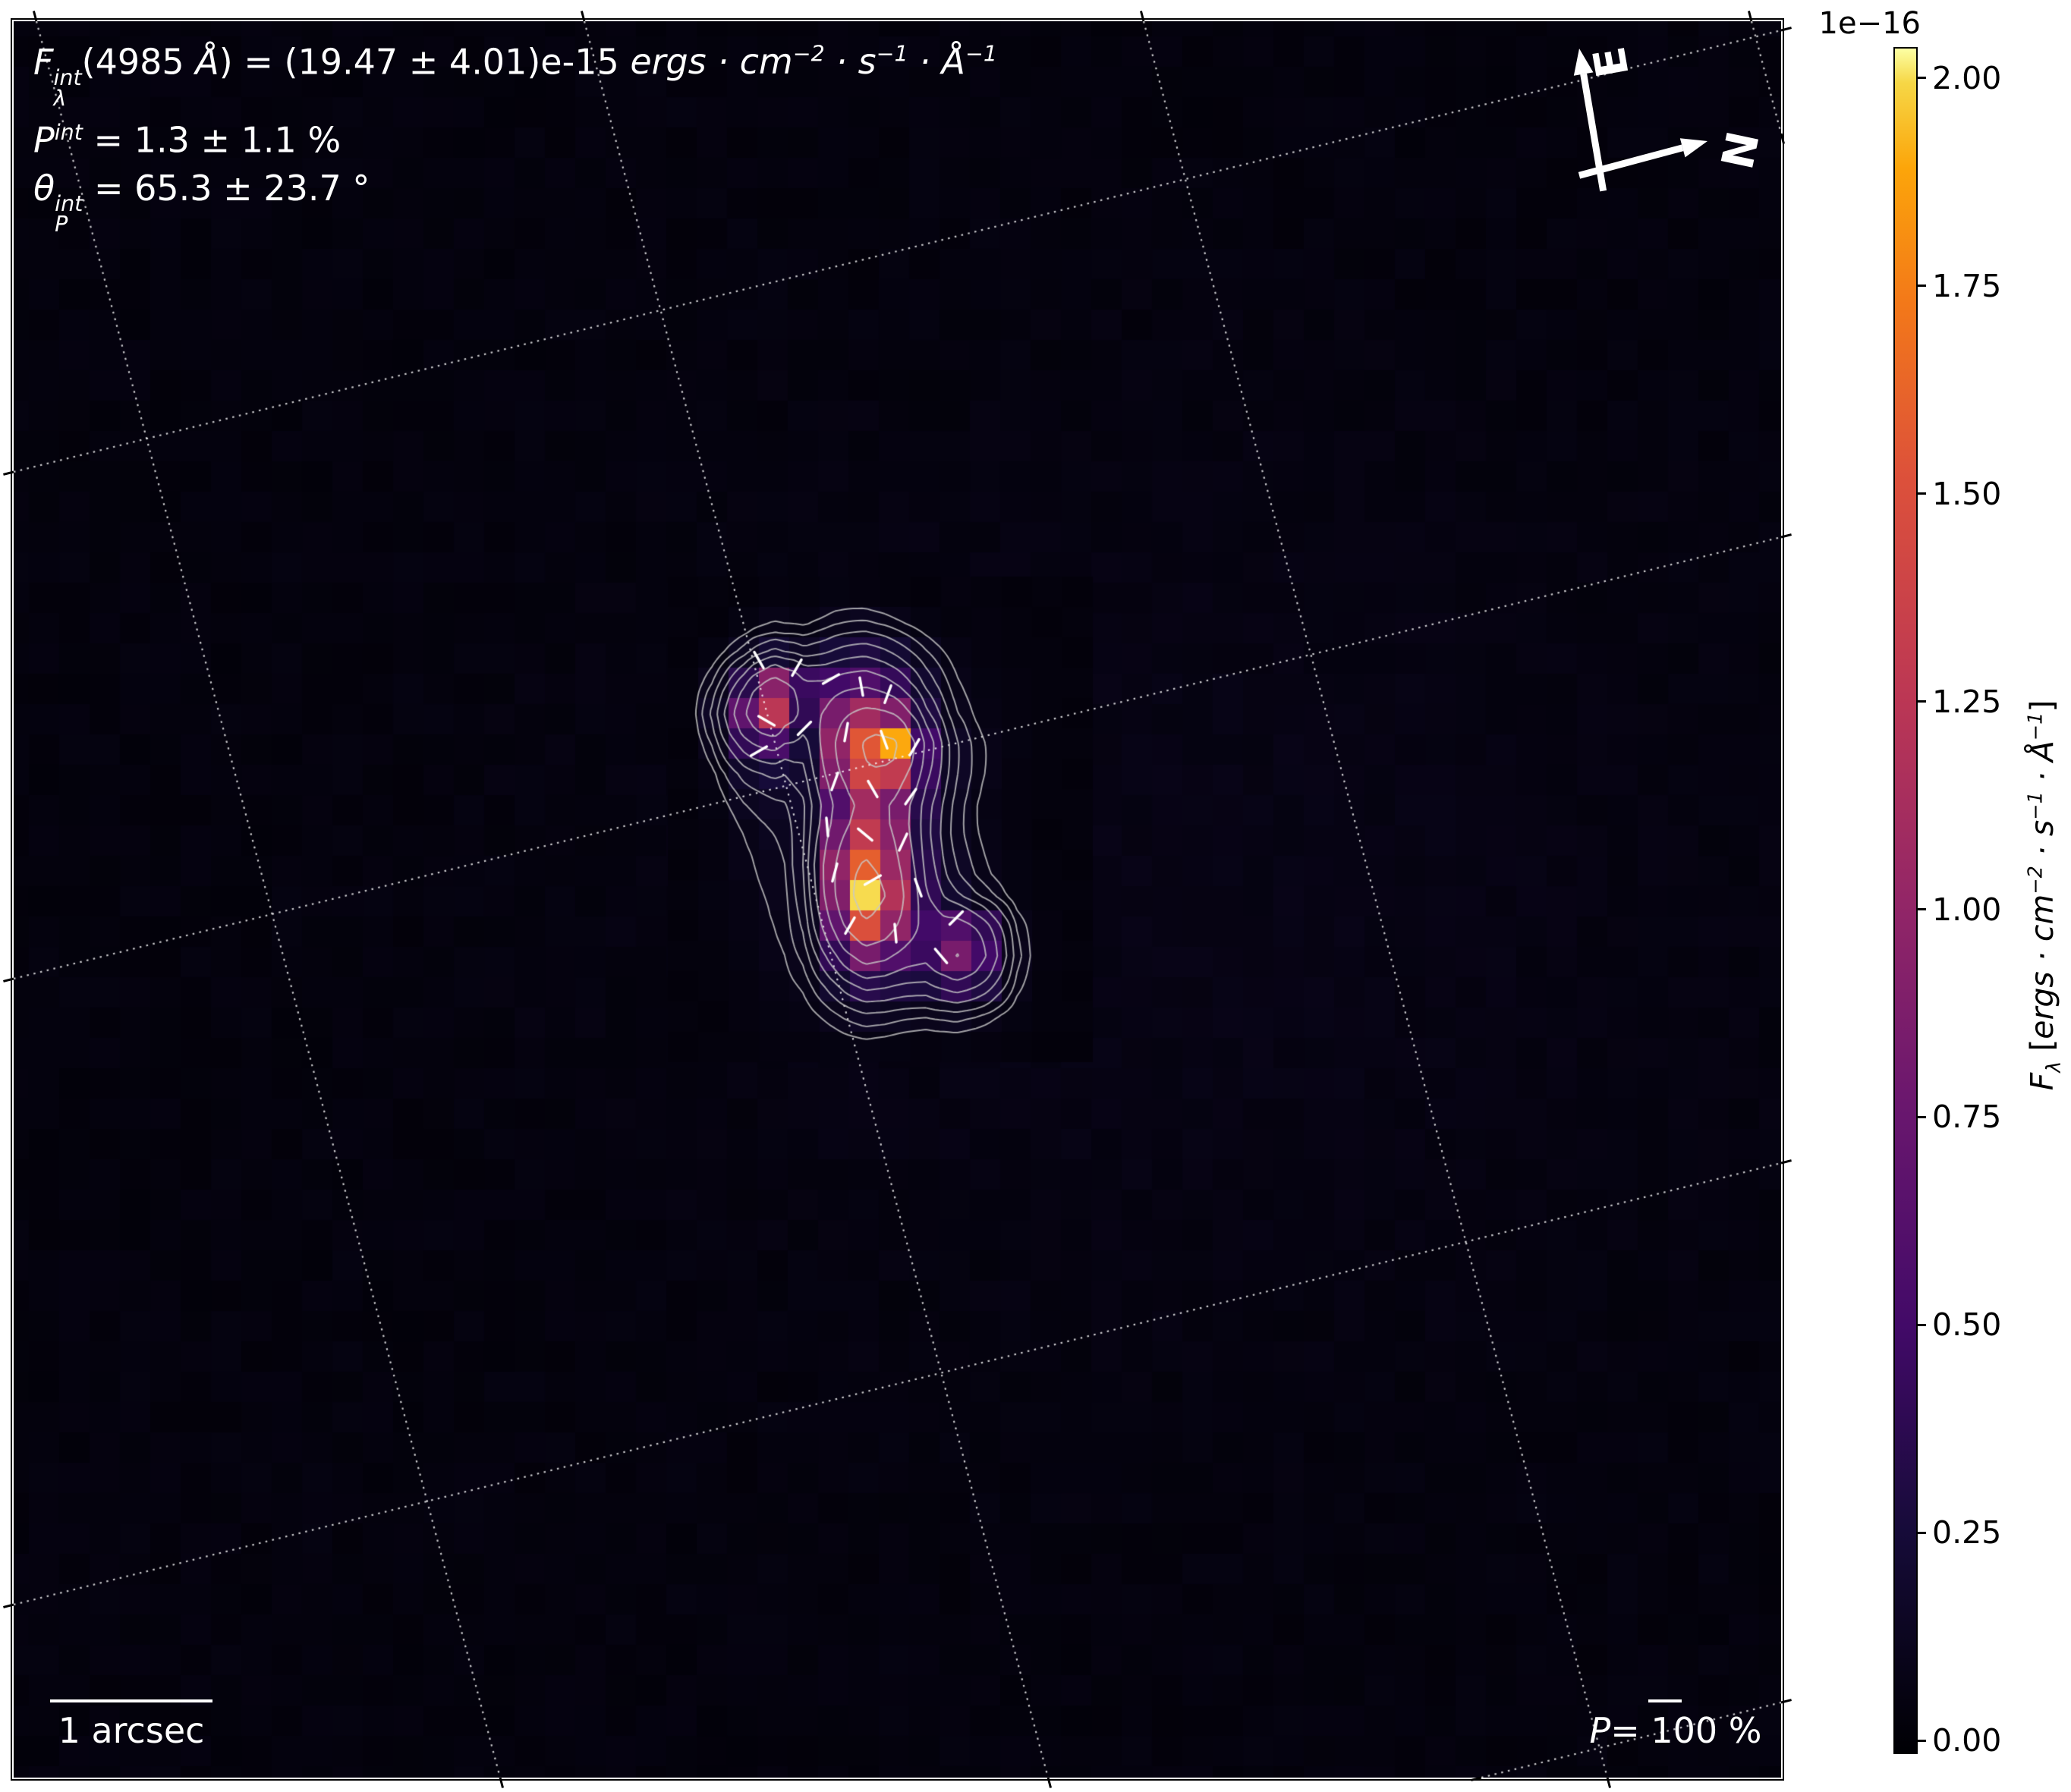 The height and width of the screenshot is (1792, 2071). What do you see at coordinates (201, 203) in the screenshot?
I see `angle-annotation: θ int P = 65.3 ± 23.7 °` at bounding box center [201, 203].